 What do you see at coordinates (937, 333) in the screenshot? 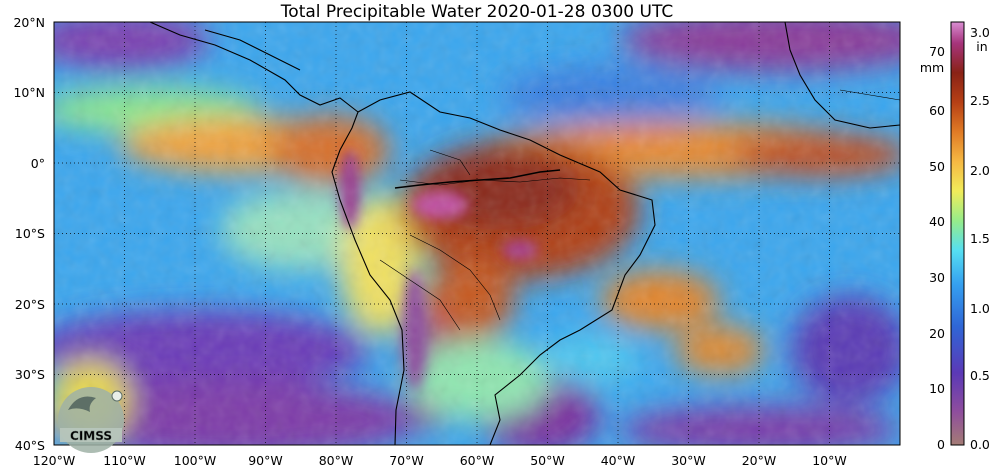
I see `mm-tick: 20` at bounding box center [937, 333].